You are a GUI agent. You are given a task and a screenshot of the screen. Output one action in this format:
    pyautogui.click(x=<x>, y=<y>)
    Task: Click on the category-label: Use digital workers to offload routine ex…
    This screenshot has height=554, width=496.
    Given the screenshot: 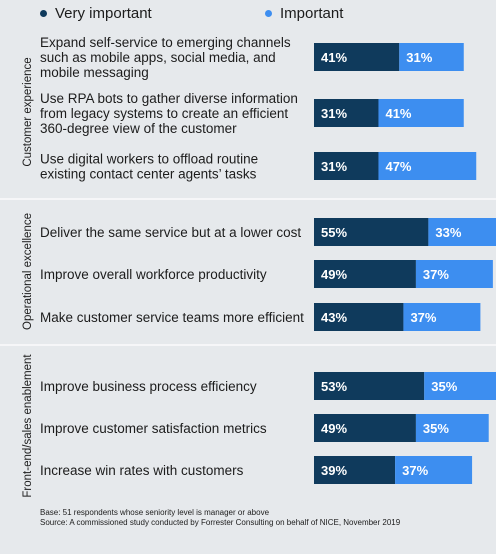 What is the action you would take?
    pyautogui.click(x=149, y=167)
    